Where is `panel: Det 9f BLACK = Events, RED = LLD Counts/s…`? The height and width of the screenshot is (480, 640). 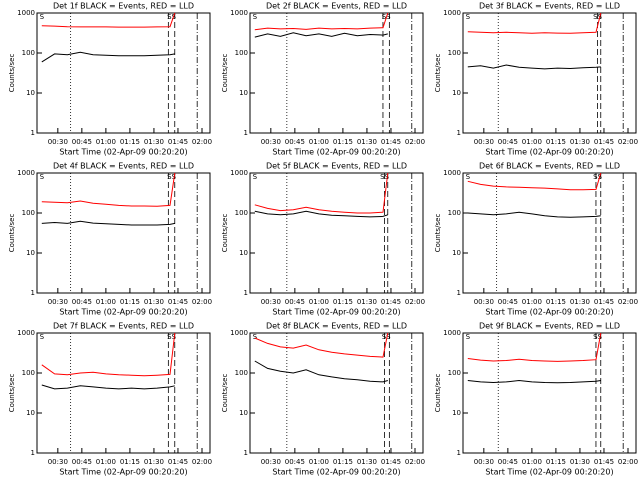 panel: Det 9f BLACK = Events, RED = LLD Counts/s… is located at coordinates (536, 399).